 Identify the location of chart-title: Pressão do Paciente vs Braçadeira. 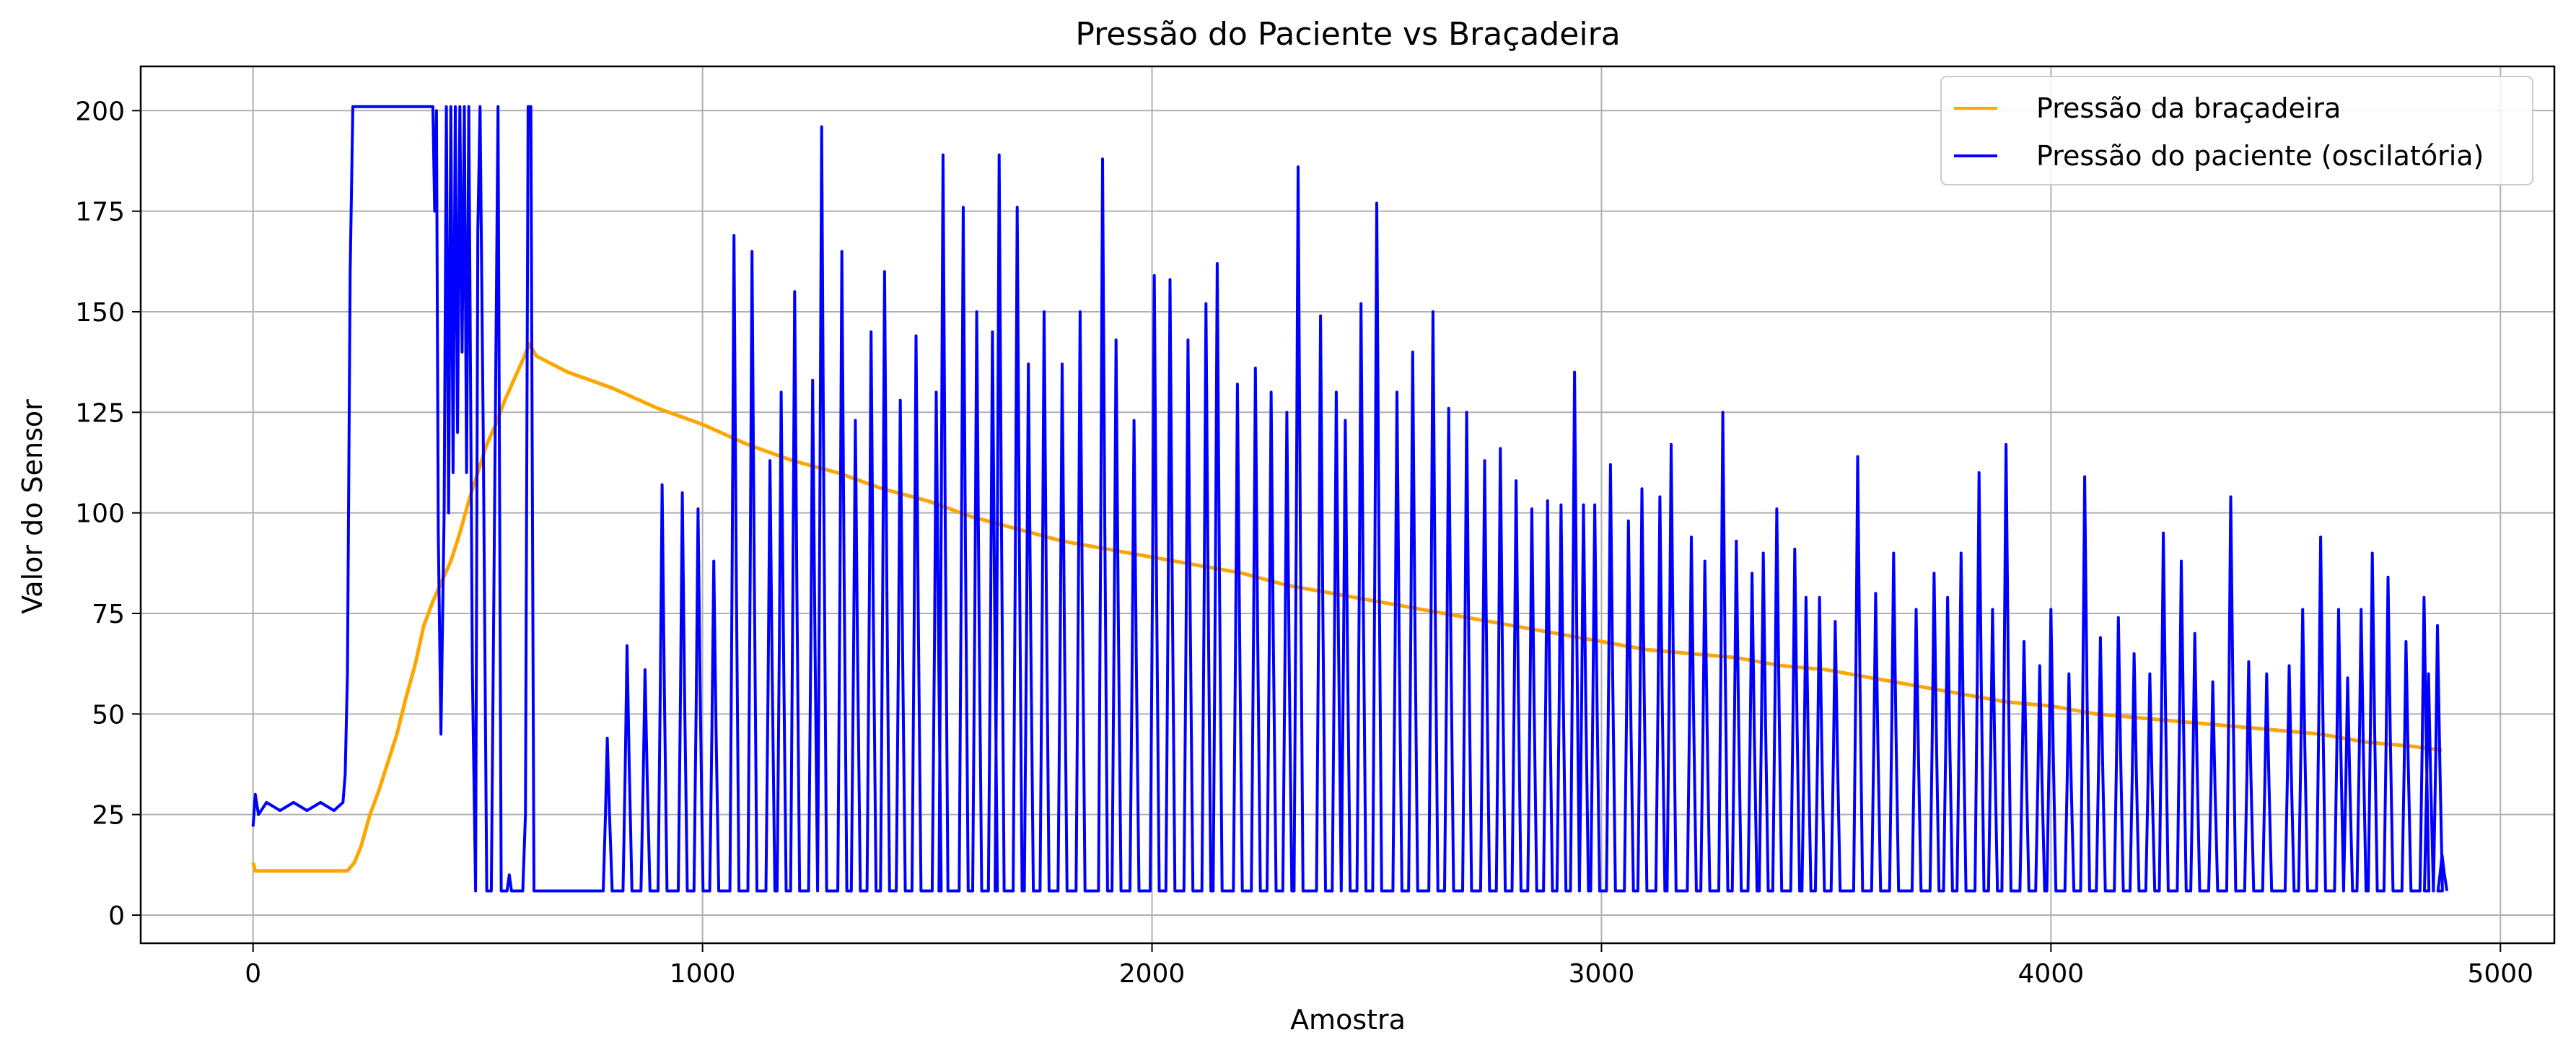
(1347, 34).